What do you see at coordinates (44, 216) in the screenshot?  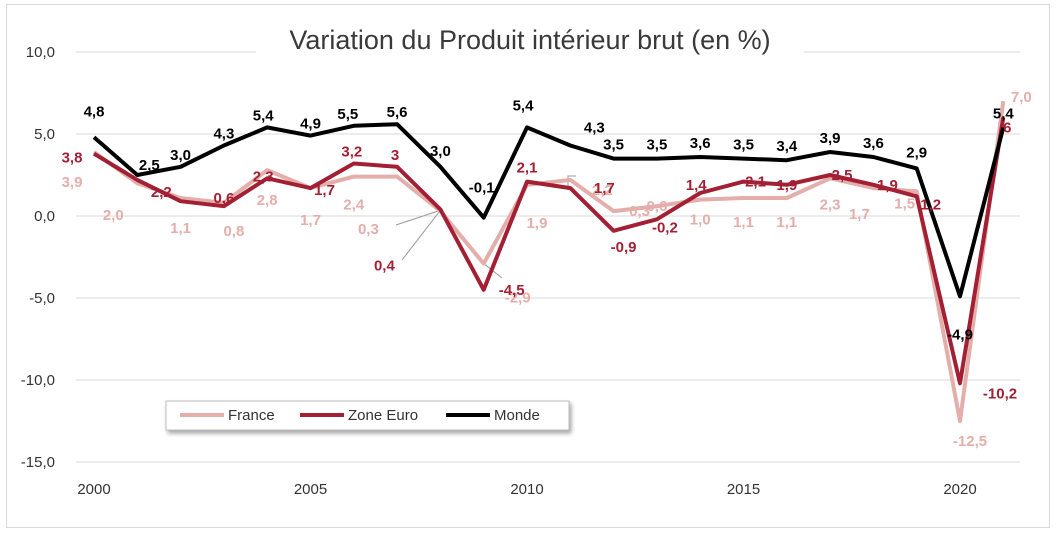 I see `y-tick-label: 0,0` at bounding box center [44, 216].